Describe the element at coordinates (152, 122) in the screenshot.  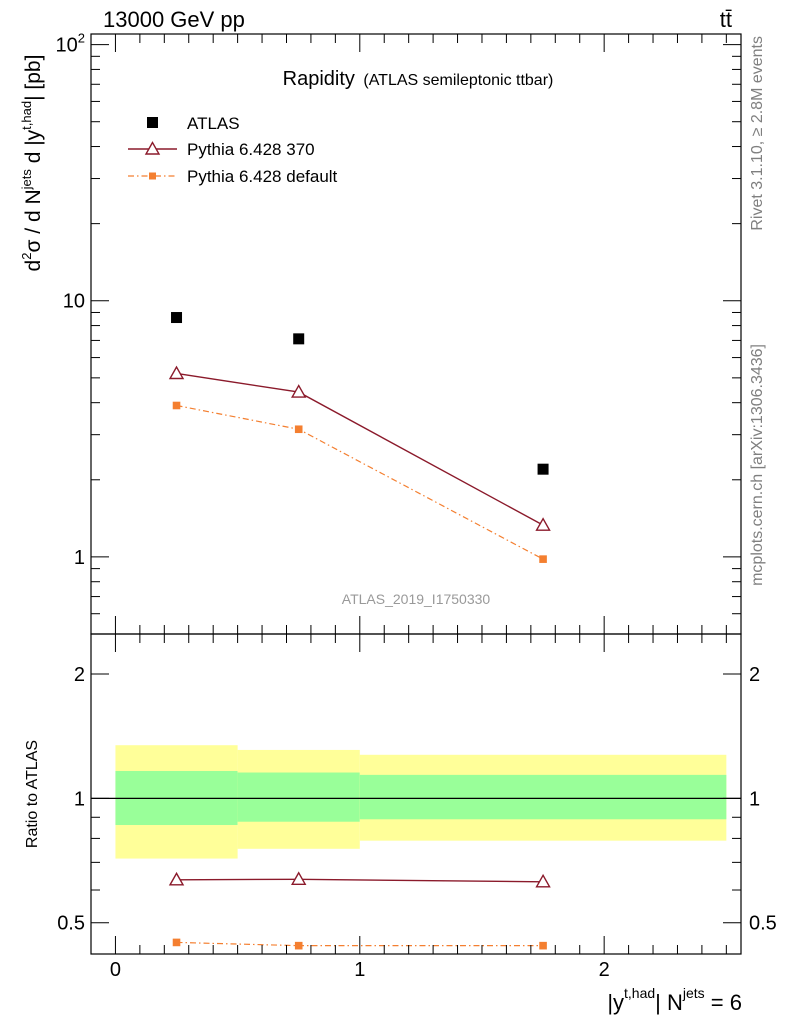
I see `legend-atlas-marker` at that location.